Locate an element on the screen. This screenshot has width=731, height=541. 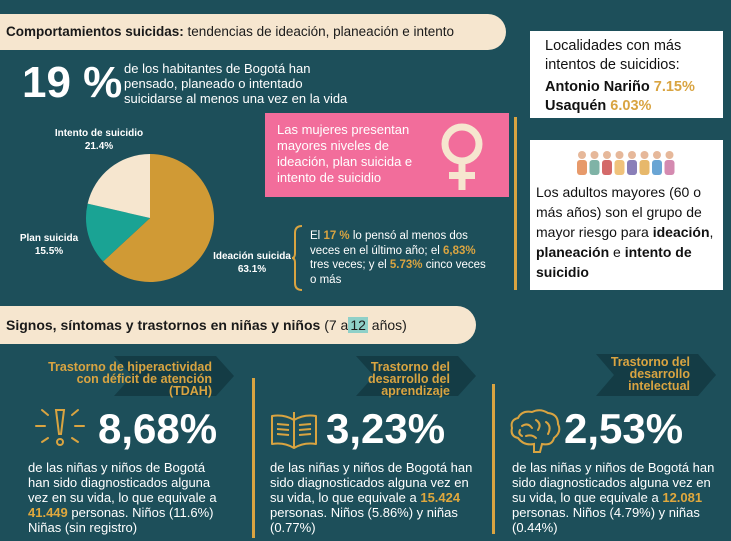
adultos-b3: intento de suicidio is located at coordinates (614, 262).